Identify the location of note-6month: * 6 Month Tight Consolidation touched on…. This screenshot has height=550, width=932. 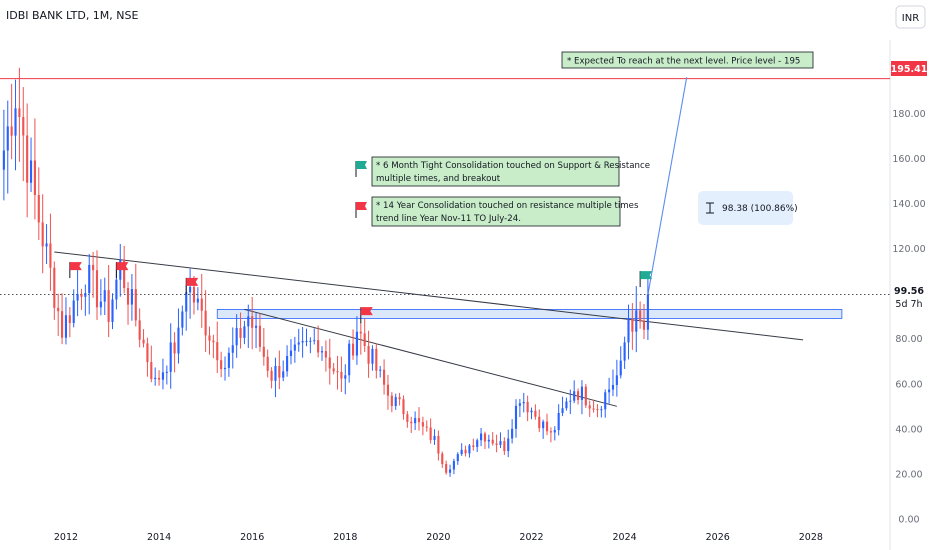
(510, 171).